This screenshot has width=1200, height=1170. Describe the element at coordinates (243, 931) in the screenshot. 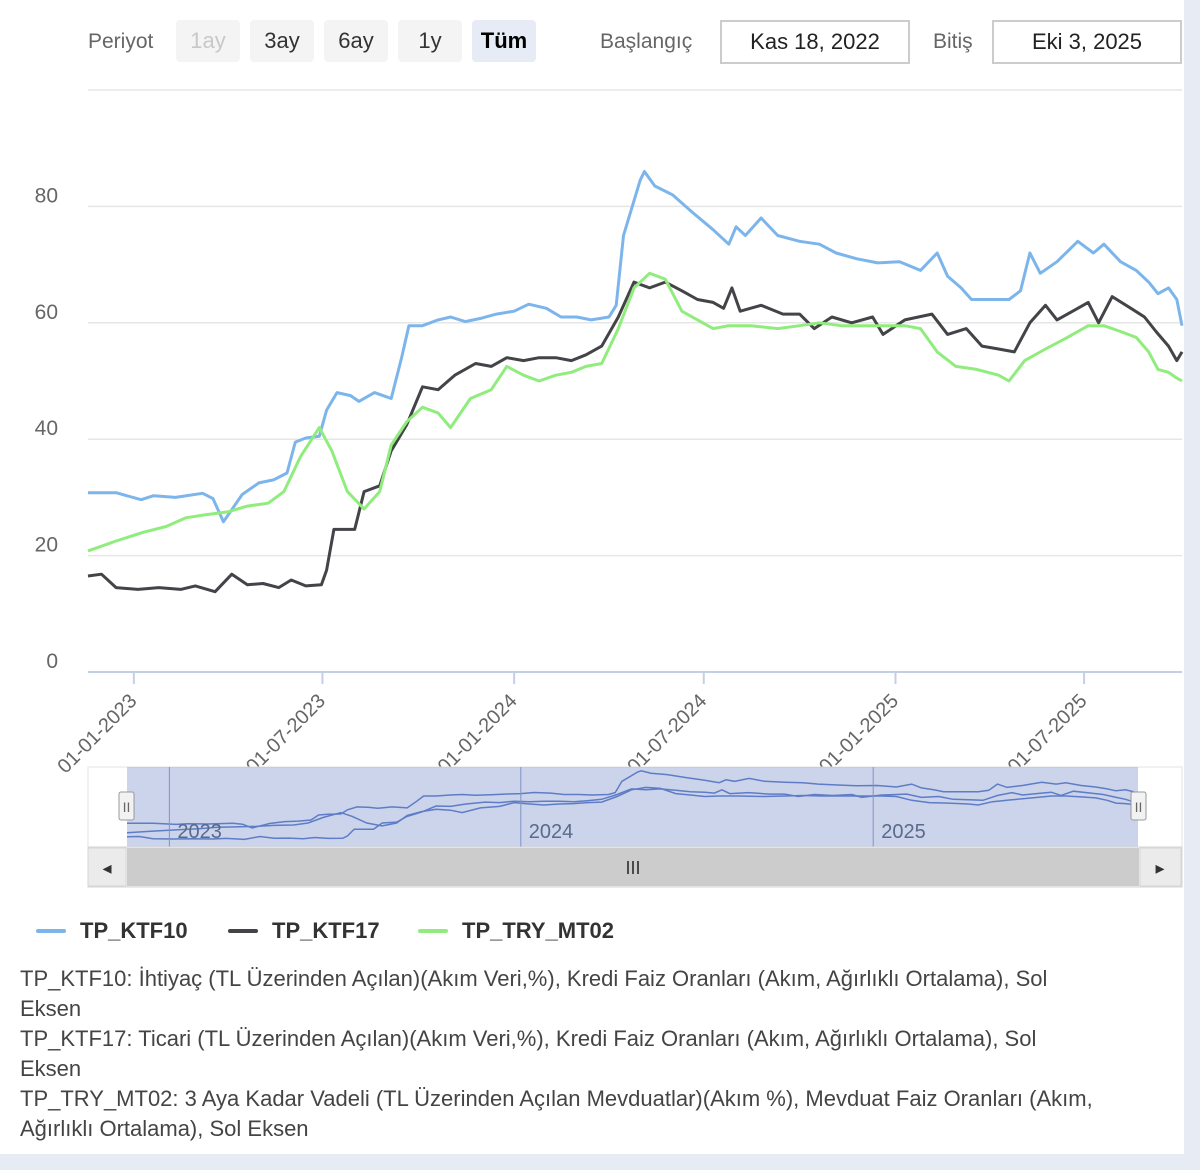

I see `legend-swatch-ktf17` at that location.